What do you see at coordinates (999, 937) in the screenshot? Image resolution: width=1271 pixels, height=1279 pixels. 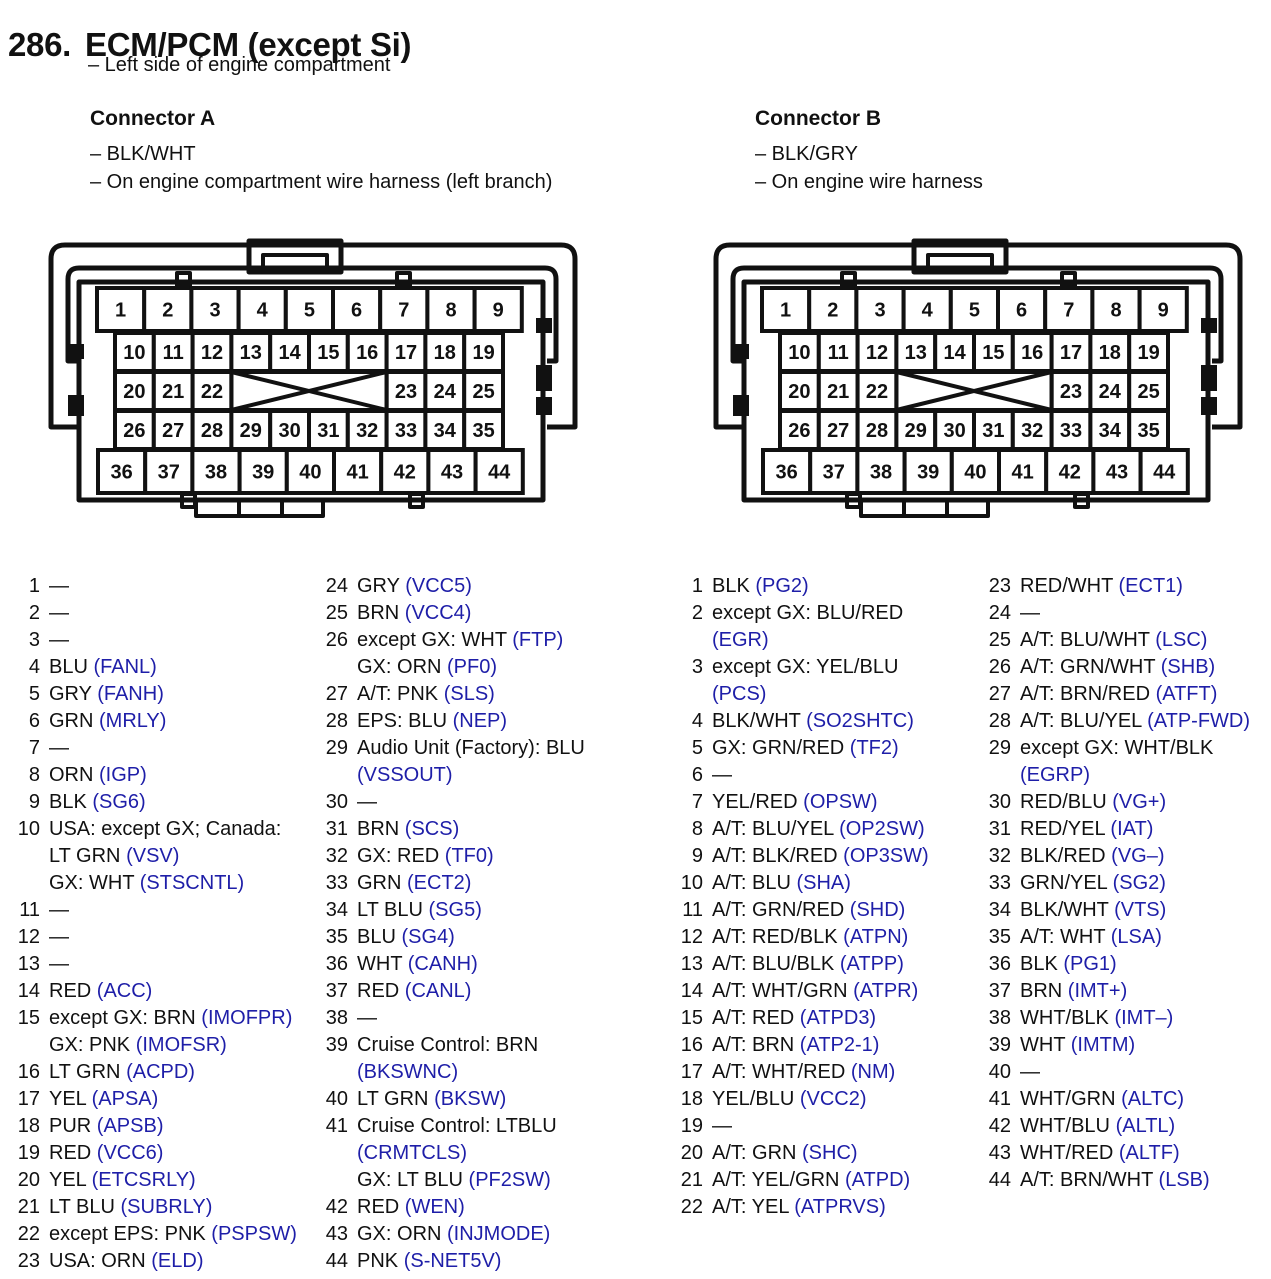 I see `pin-number: 35` at bounding box center [999, 937].